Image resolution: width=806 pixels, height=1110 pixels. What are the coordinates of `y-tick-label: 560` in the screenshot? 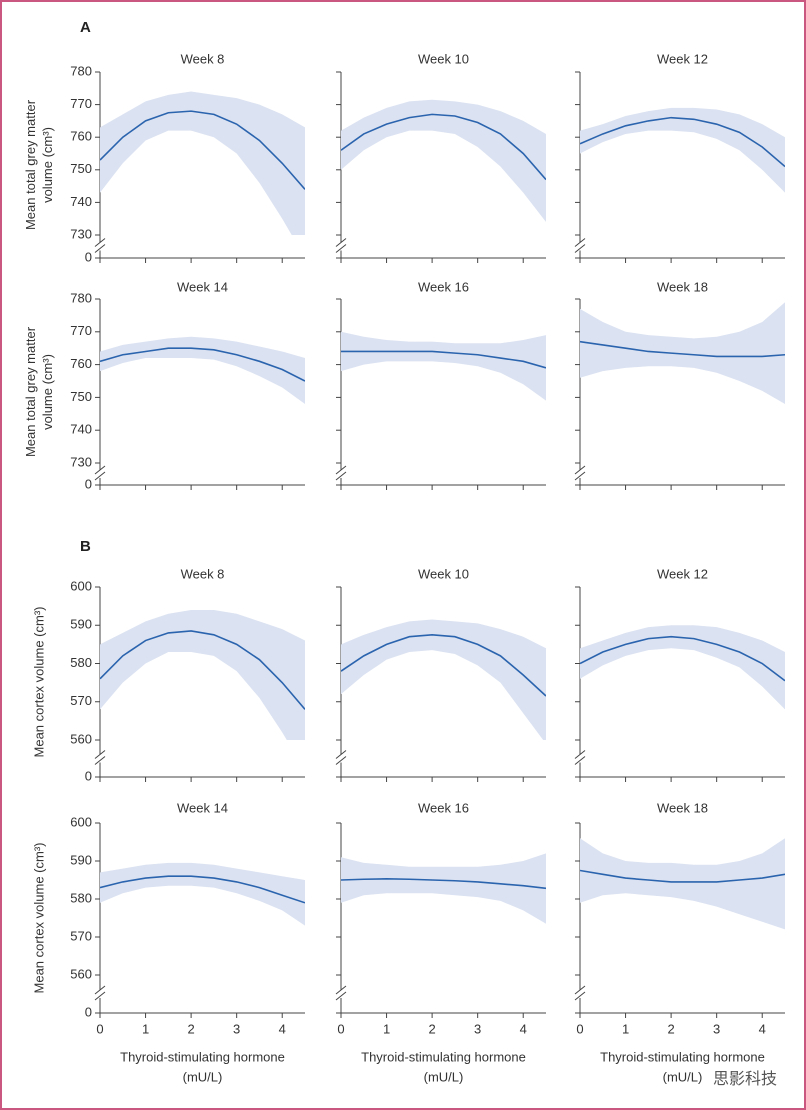 It's located at (81, 738).